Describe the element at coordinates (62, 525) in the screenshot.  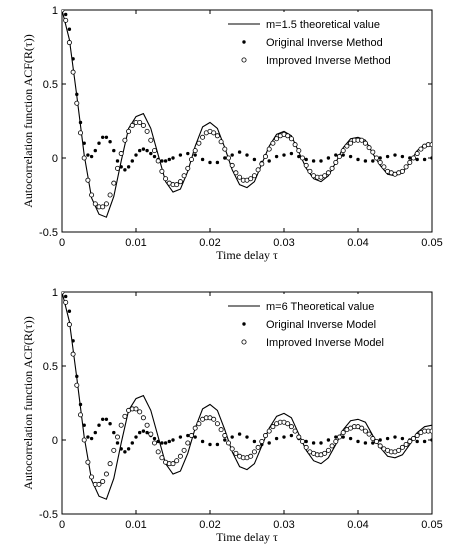
I see `x-tick-label: 0` at that location.